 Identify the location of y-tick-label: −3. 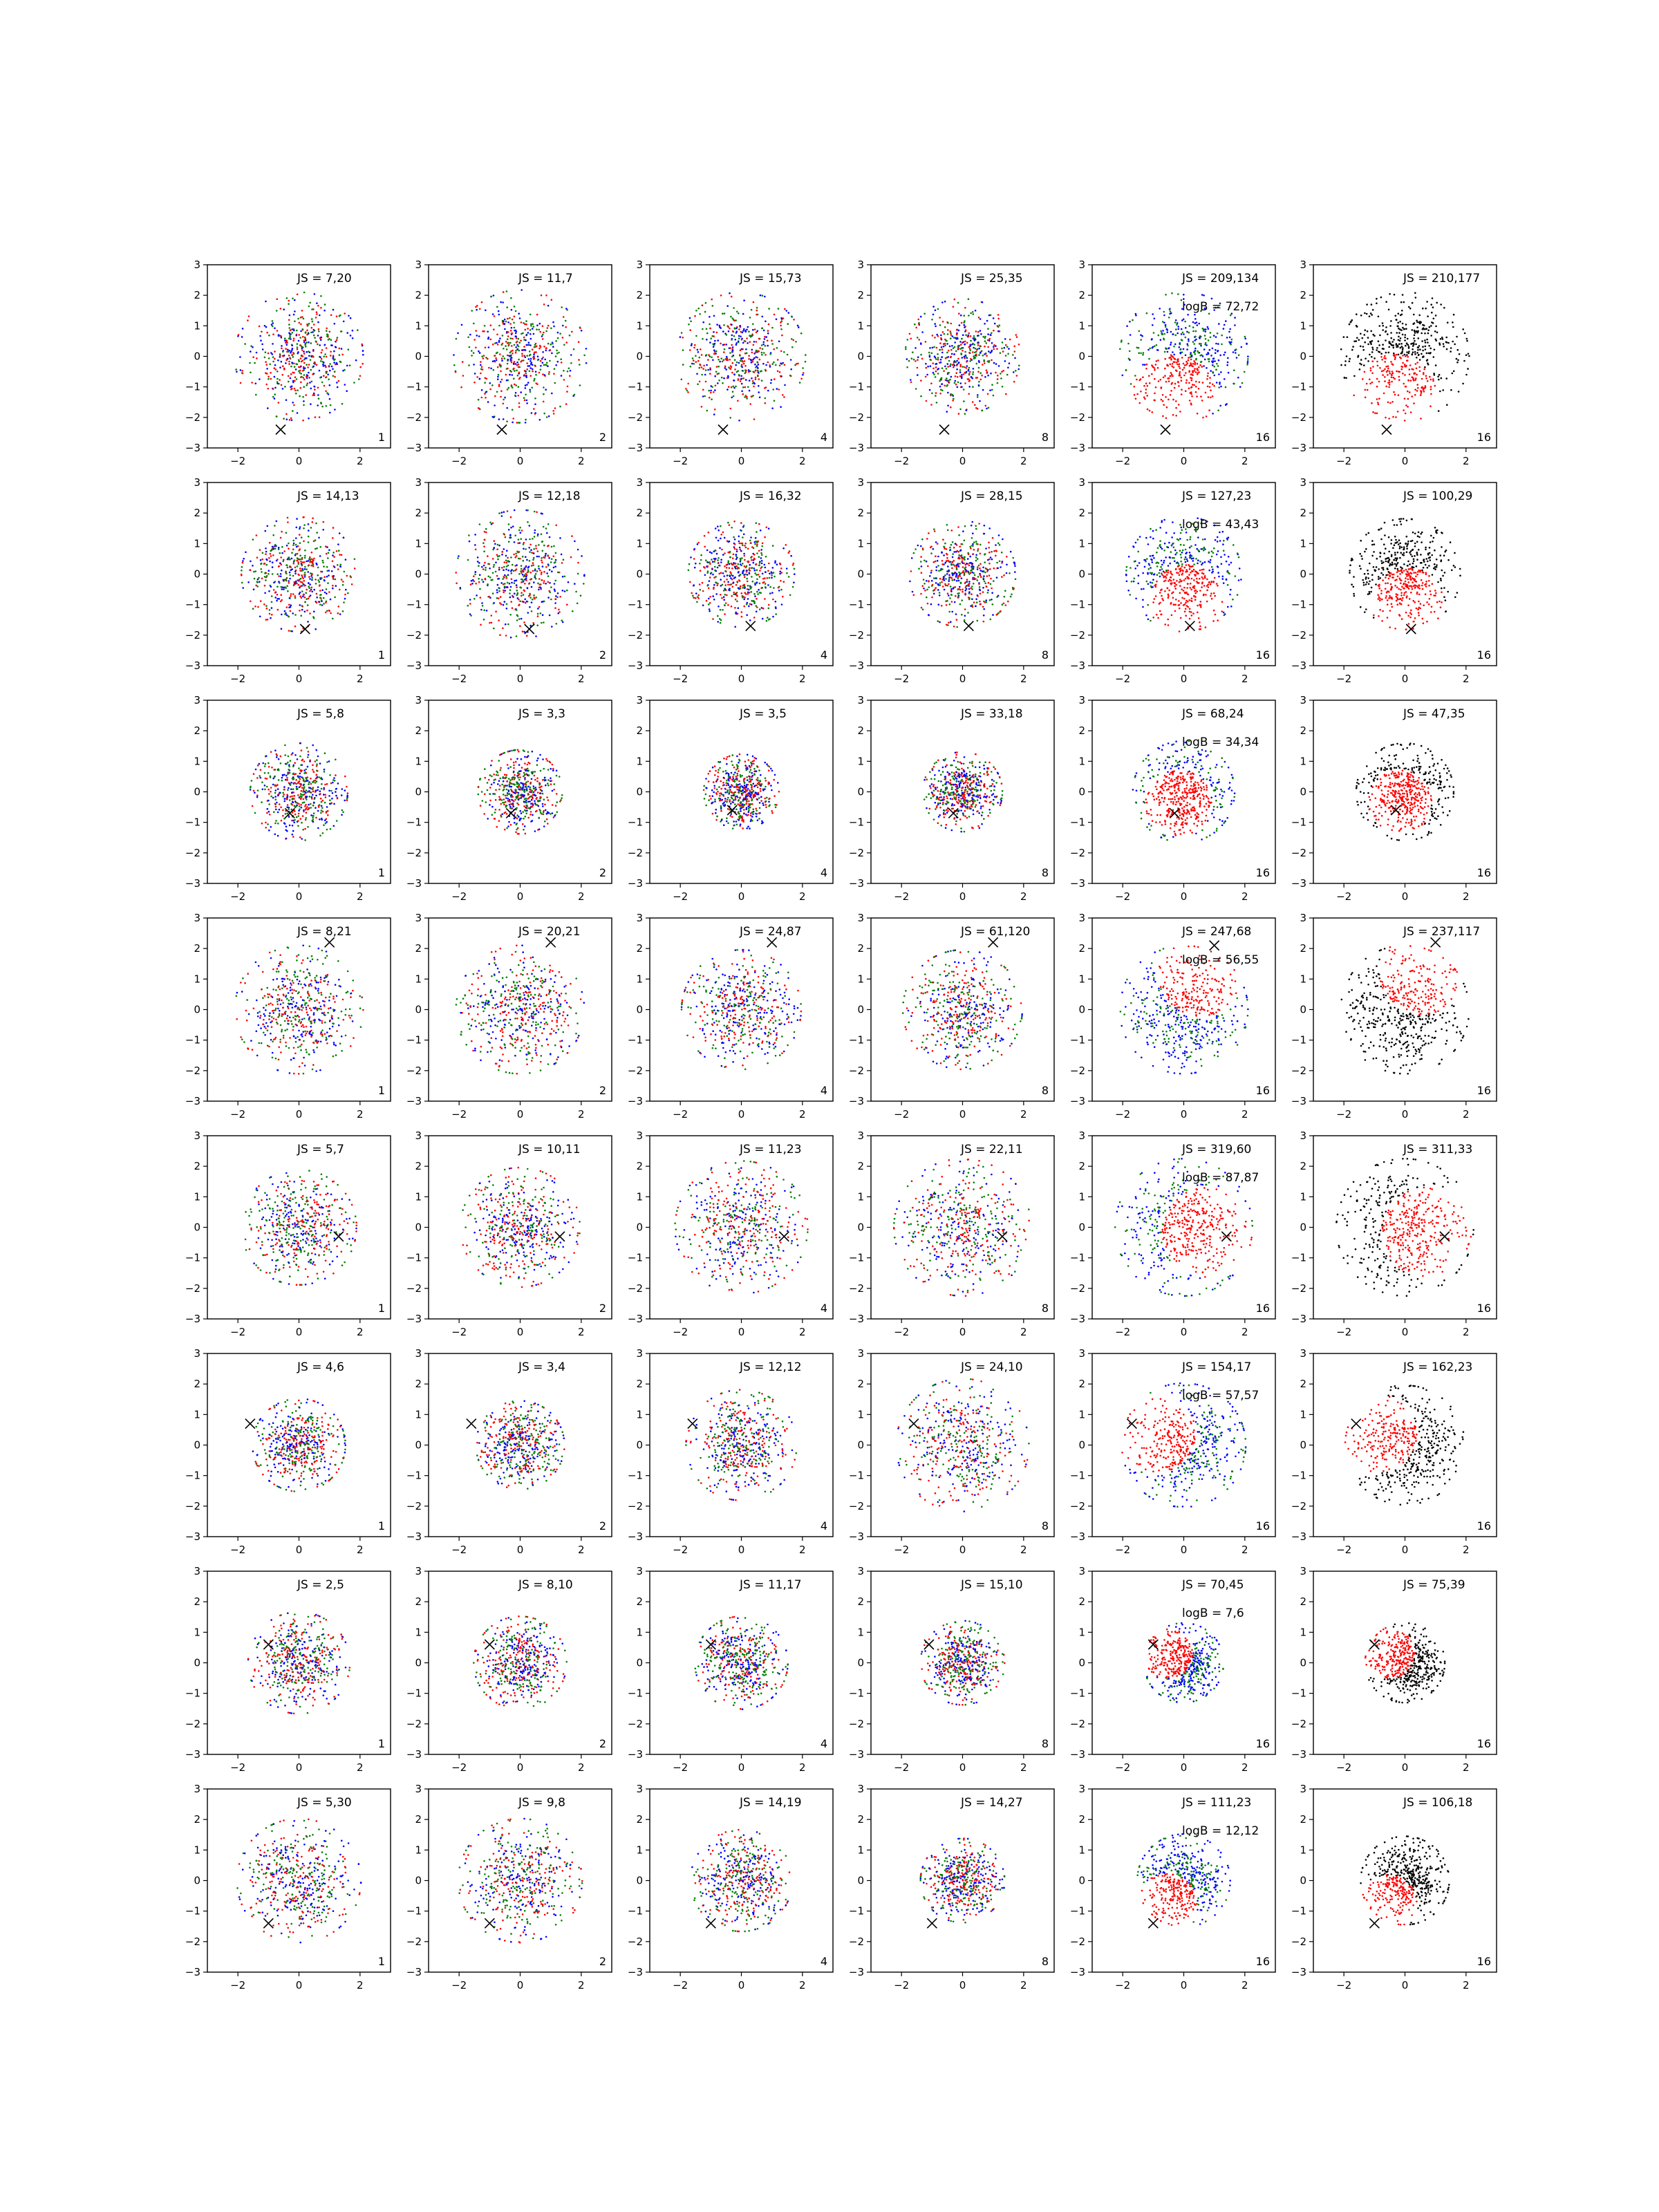
(192, 665).